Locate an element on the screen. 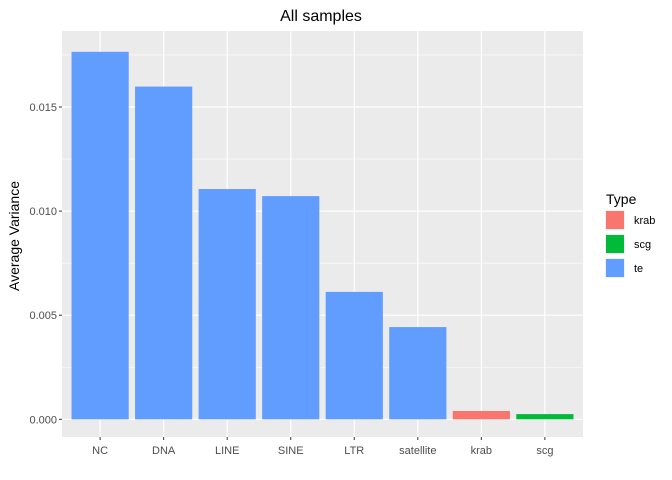 Image resolution: width=672 pixels, height=480 pixels. legend-label-te: te is located at coordinates (638, 269).